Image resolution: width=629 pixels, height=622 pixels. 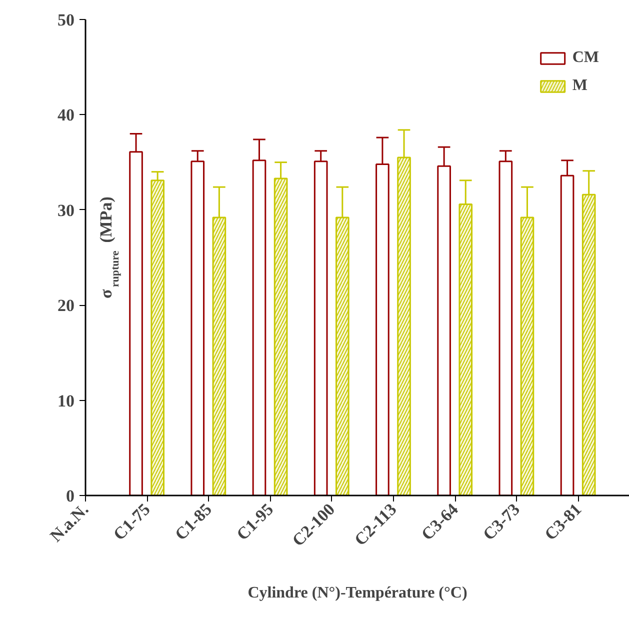 What do you see at coordinates (358, 593) in the screenshot?
I see `x-axis-title: Cylindre (N°)-Température (°C)` at bounding box center [358, 593].